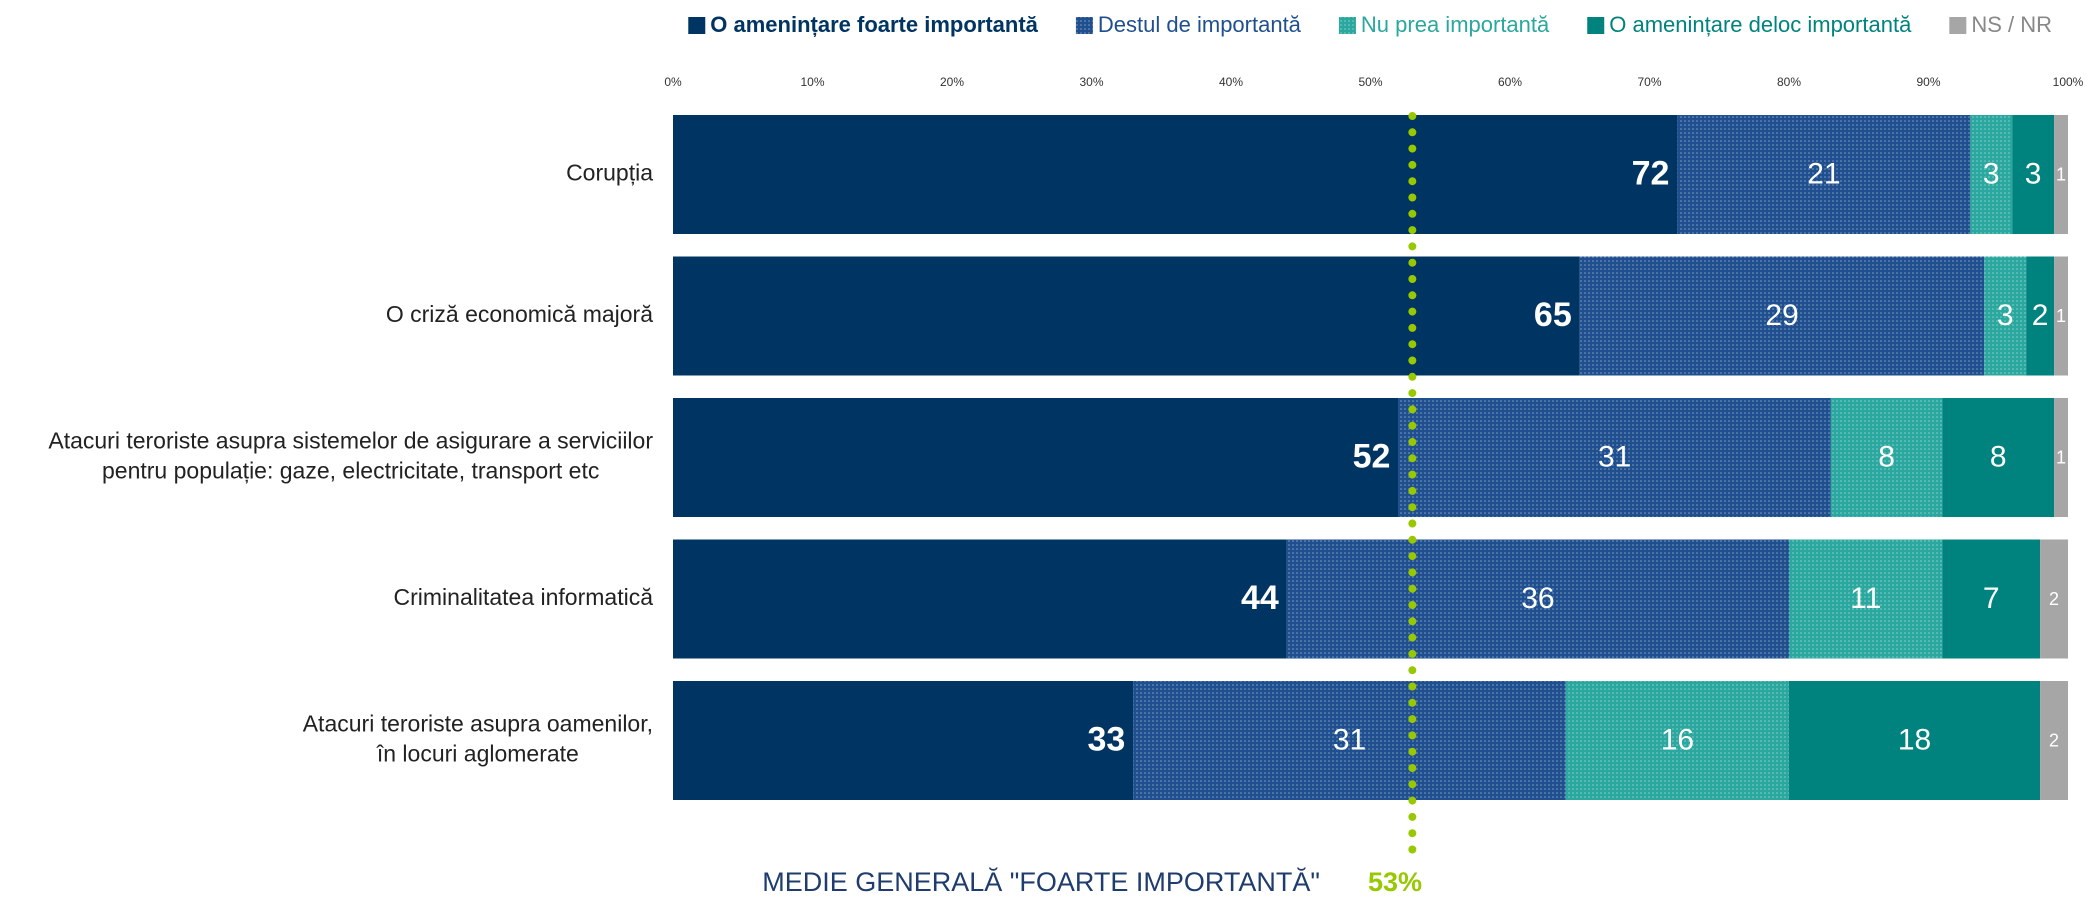 Image resolution: width=2087 pixels, height=907 pixels. Describe the element at coordinates (2068, 82) in the screenshot. I see `x-tick-label: 100%` at that location.